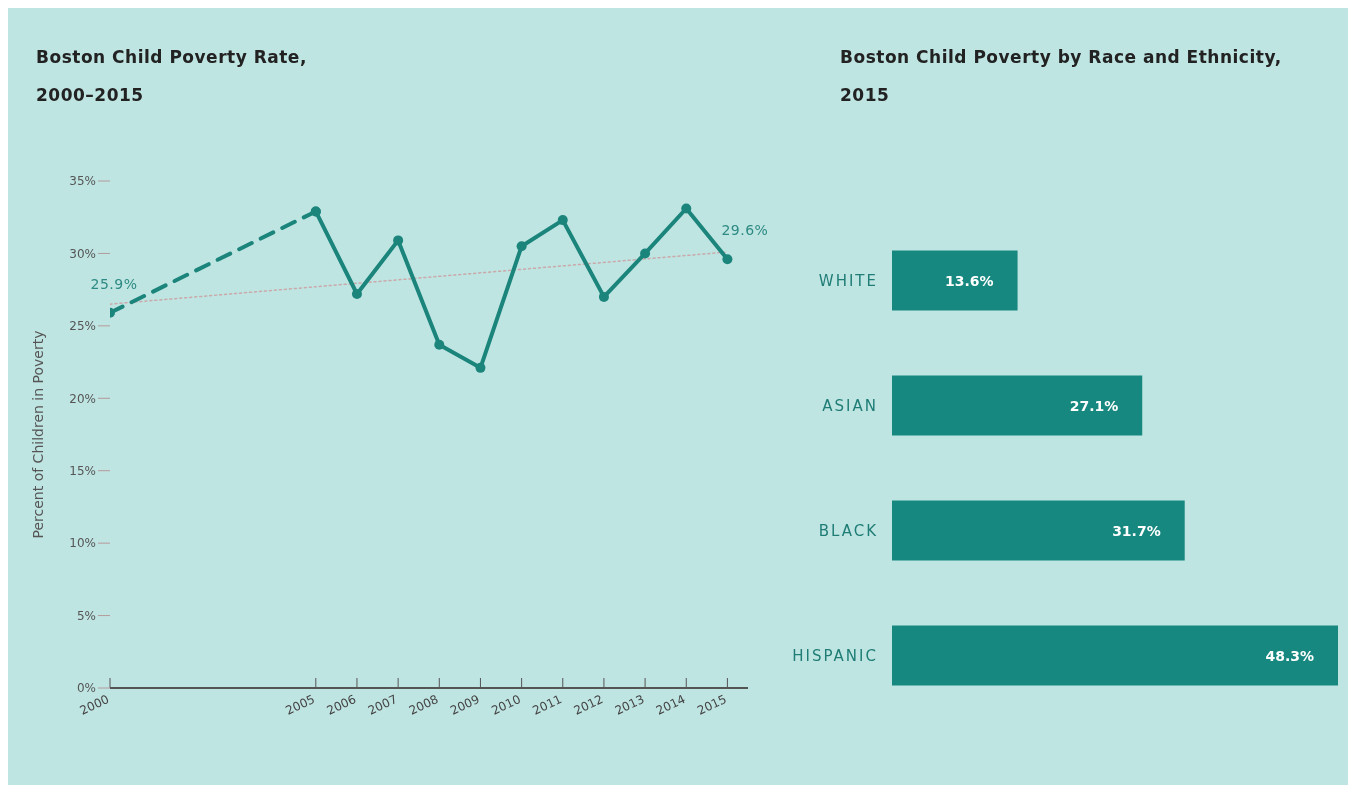 This screenshot has height=786, width=1351. What do you see at coordinates (82, 543) in the screenshot?
I see `y-tick-label: 10%` at bounding box center [82, 543].